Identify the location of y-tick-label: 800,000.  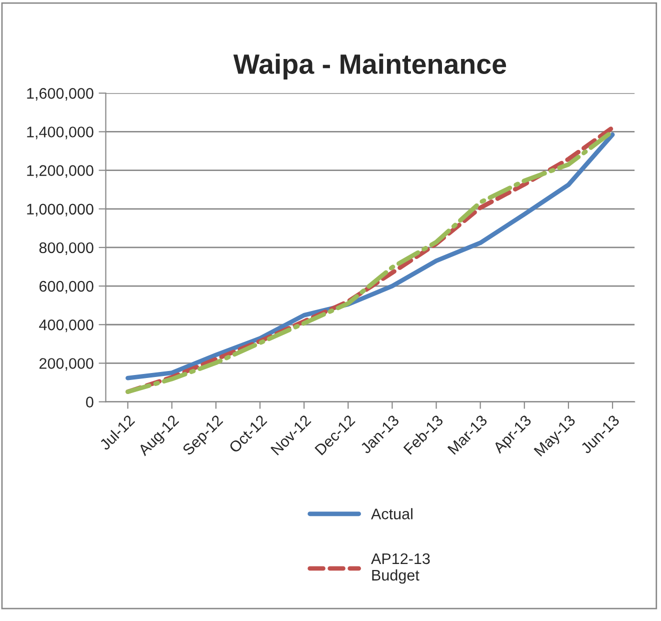
(66, 248).